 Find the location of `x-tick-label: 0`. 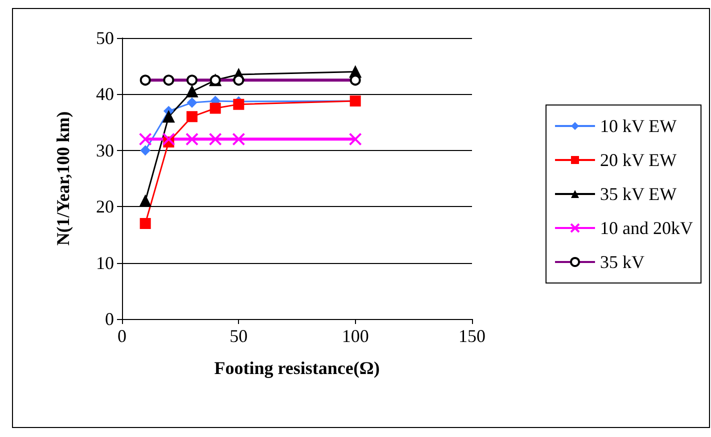

x-tick-label: 0 is located at coordinates (122, 336).